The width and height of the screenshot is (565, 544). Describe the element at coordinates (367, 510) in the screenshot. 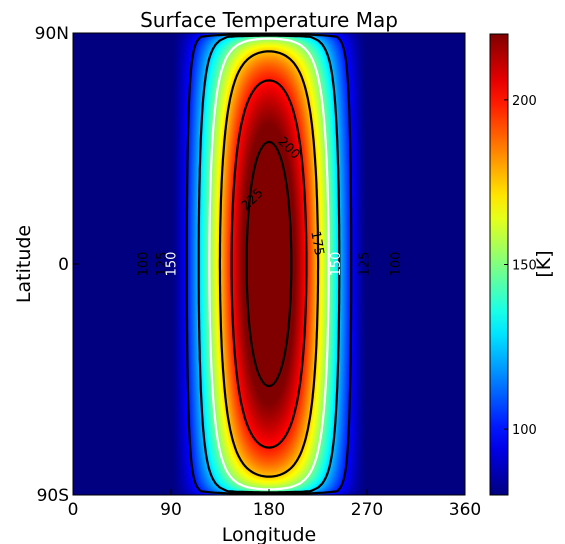

I see `x-tick-label-270: 270` at that location.